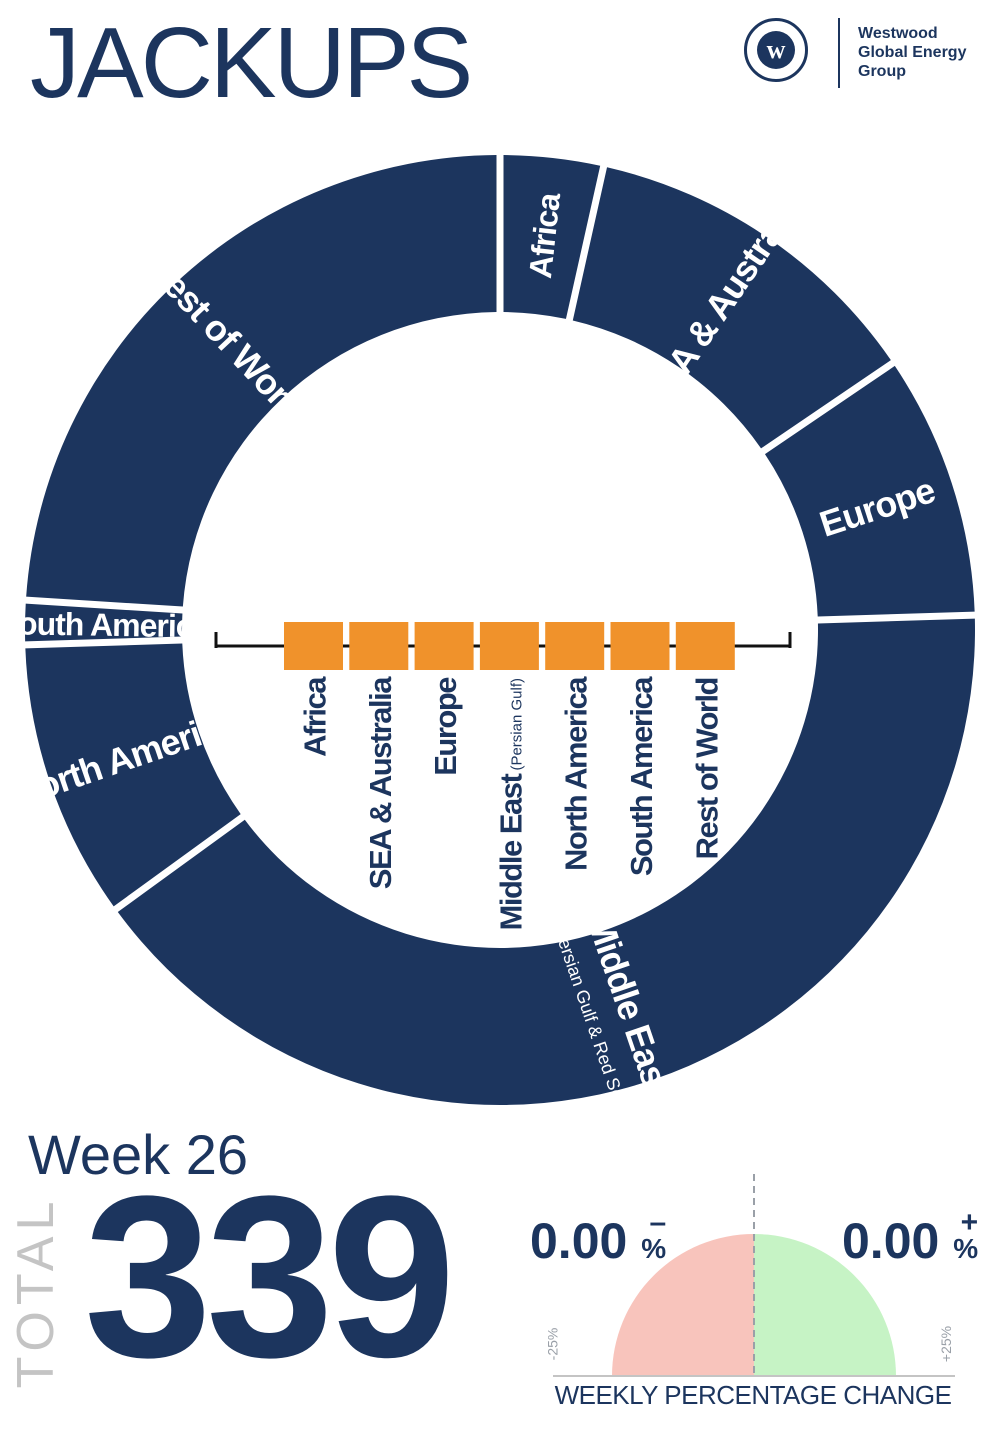 This screenshot has width=1000, height=1439. What do you see at coordinates (36, 1292) in the screenshot?
I see `total-label: TOTAL` at bounding box center [36, 1292].